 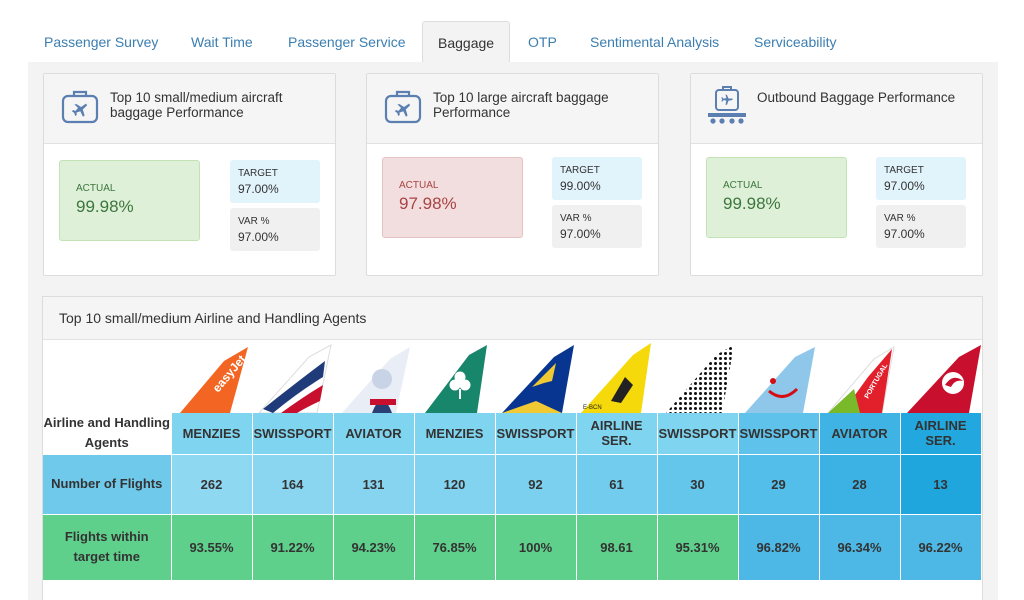 What do you see at coordinates (101, 42) in the screenshot?
I see `tab-passenger-survey: Passenger Survey` at bounding box center [101, 42].